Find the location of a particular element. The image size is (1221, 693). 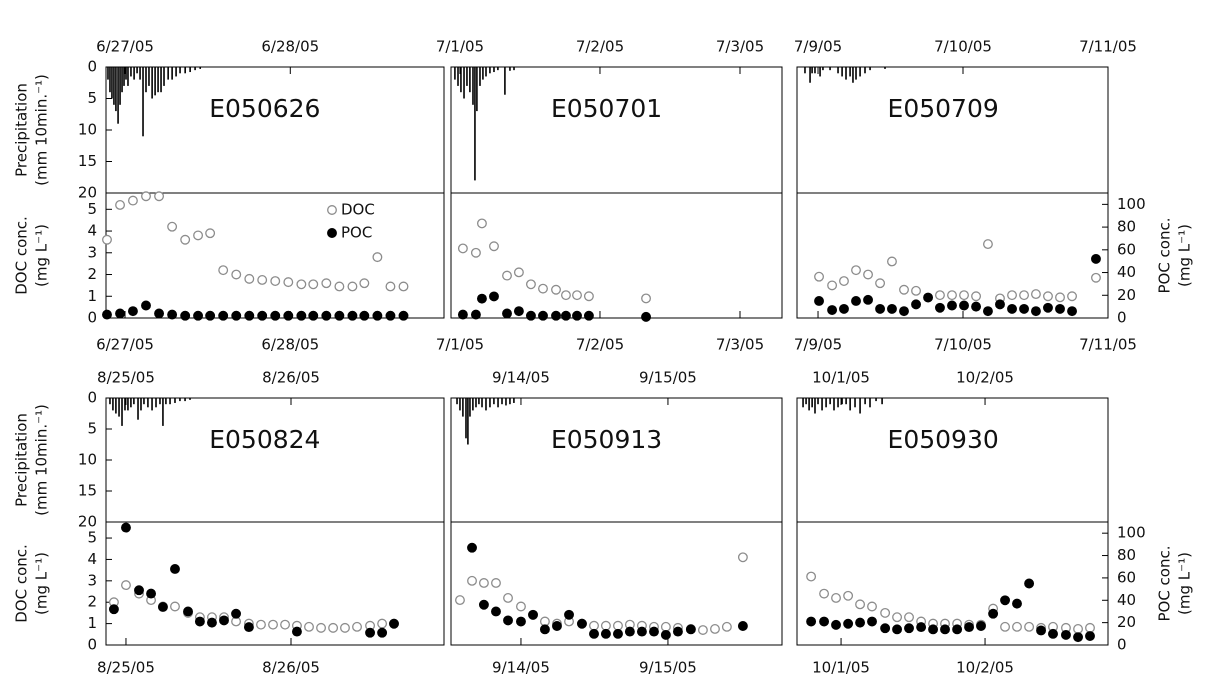

x-tick-label: 7/10/05 is located at coordinates (963, 345).